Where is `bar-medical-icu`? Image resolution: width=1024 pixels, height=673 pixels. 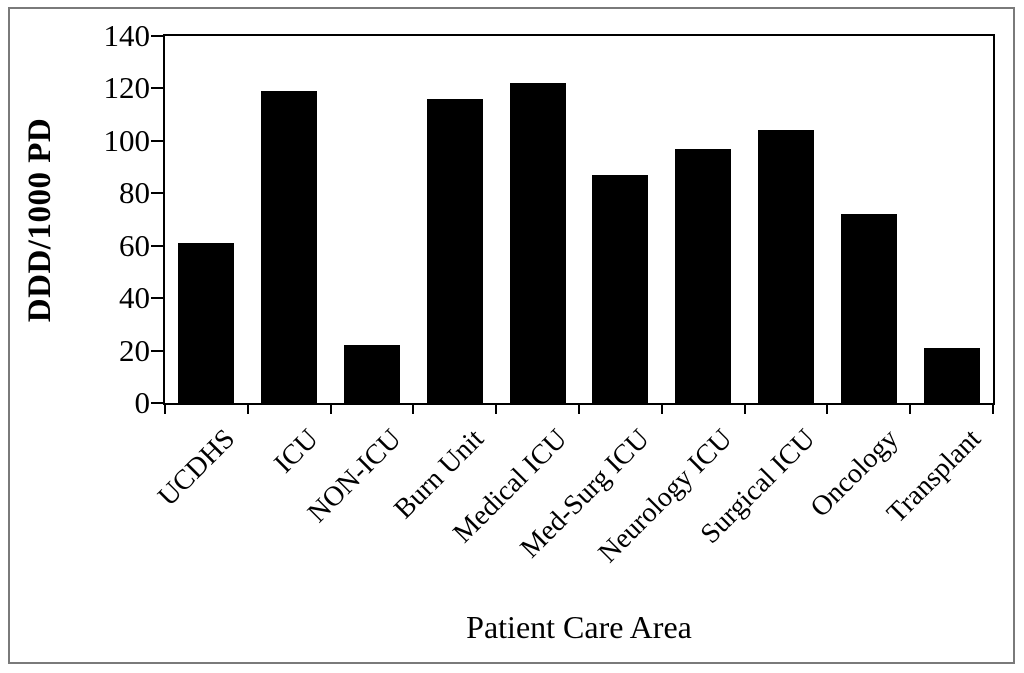
bar-medical-icu is located at coordinates (538, 243).